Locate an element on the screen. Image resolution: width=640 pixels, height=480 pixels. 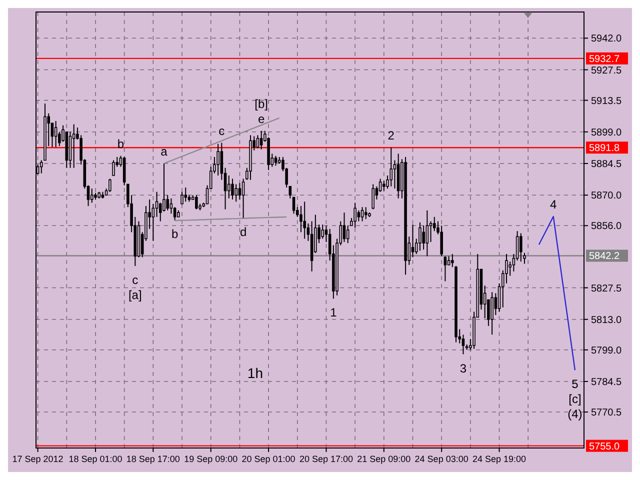
ref-line-label: 5932.7 is located at coordinates (604, 59).